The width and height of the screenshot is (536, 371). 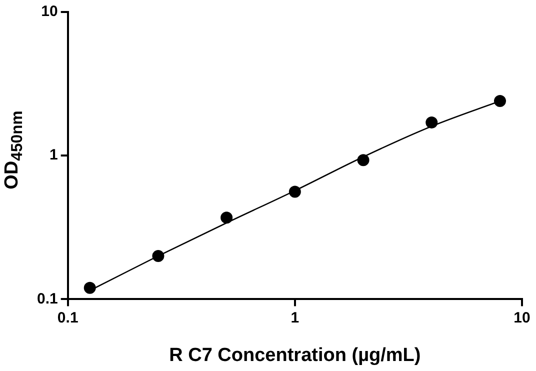 What do you see at coordinates (522, 317) in the screenshot?
I see `x-tick-label: 10` at bounding box center [522, 317].